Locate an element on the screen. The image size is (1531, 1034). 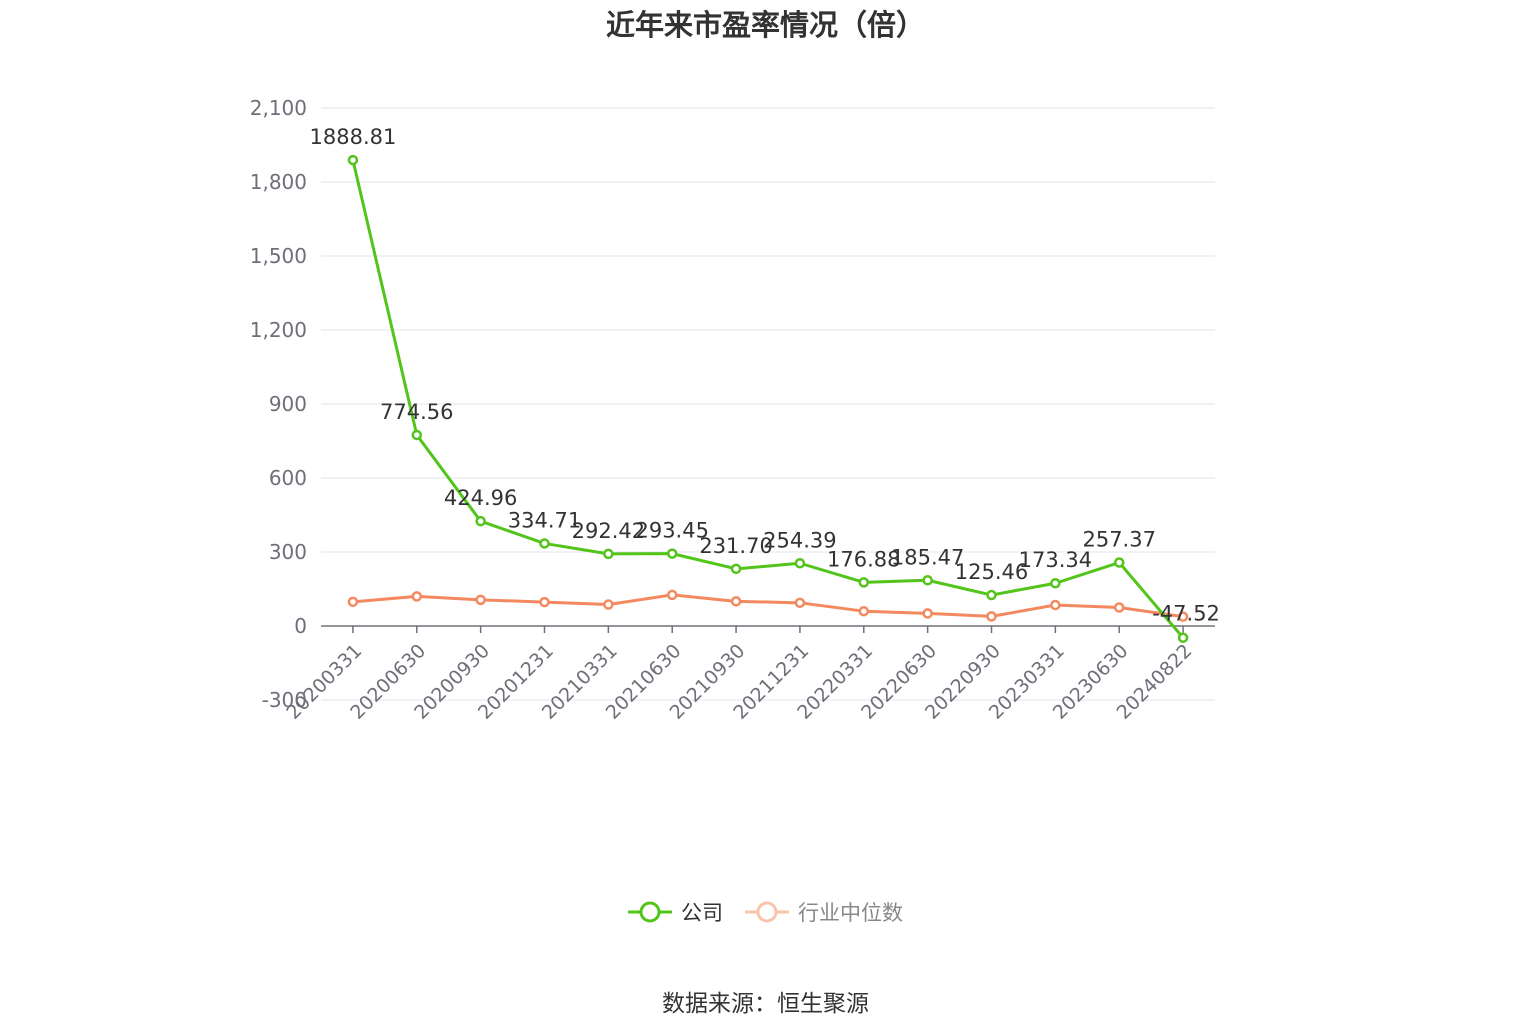
y-tick-label: 0 is located at coordinates (300, 626).